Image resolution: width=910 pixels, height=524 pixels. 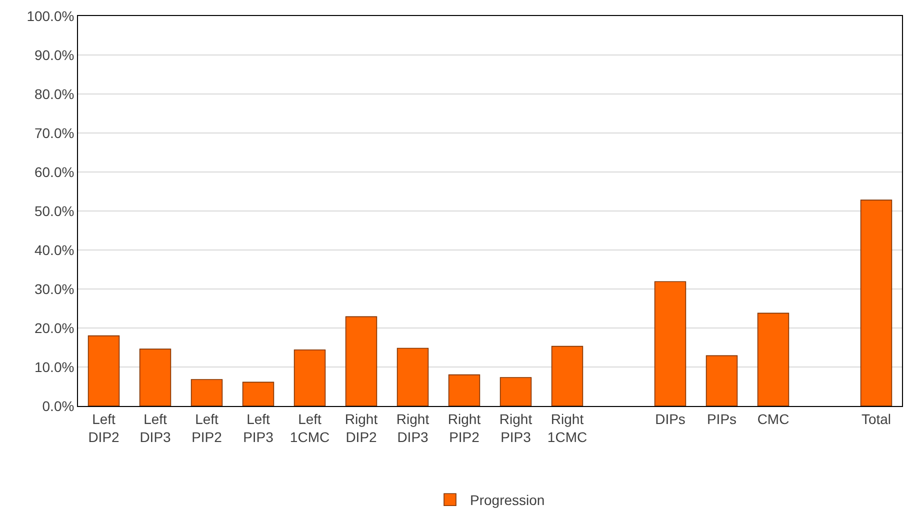 What do you see at coordinates (54, 210) in the screenshot?
I see `y-tick-label: 50.0%` at bounding box center [54, 210].